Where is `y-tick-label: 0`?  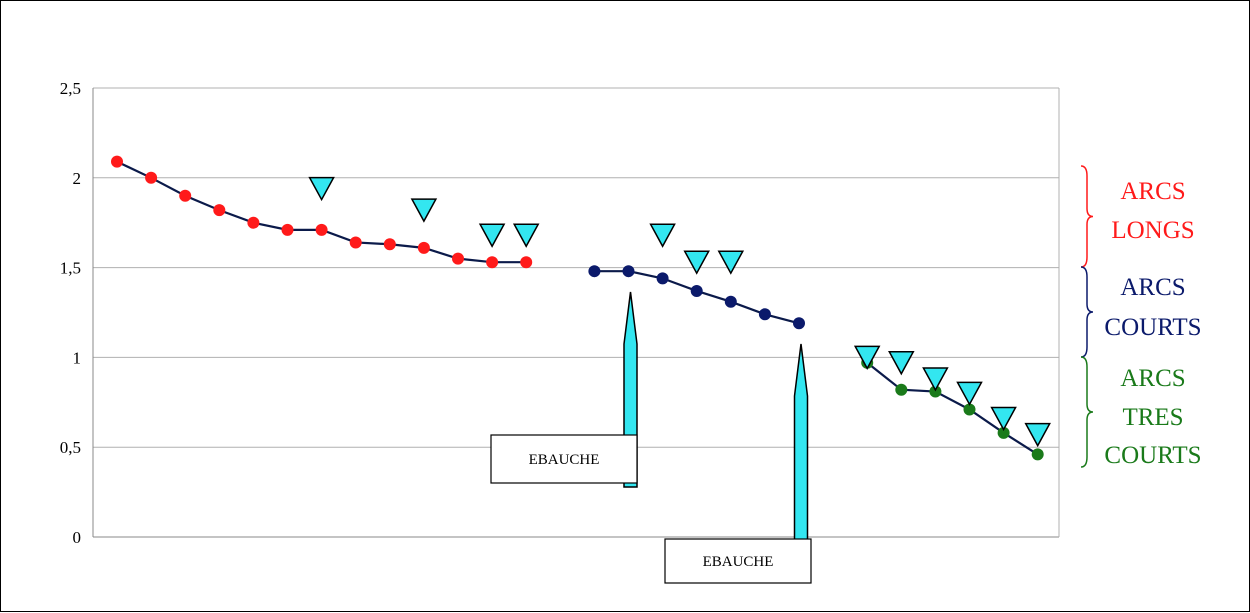
y-tick-label: 0 is located at coordinates (77, 537).